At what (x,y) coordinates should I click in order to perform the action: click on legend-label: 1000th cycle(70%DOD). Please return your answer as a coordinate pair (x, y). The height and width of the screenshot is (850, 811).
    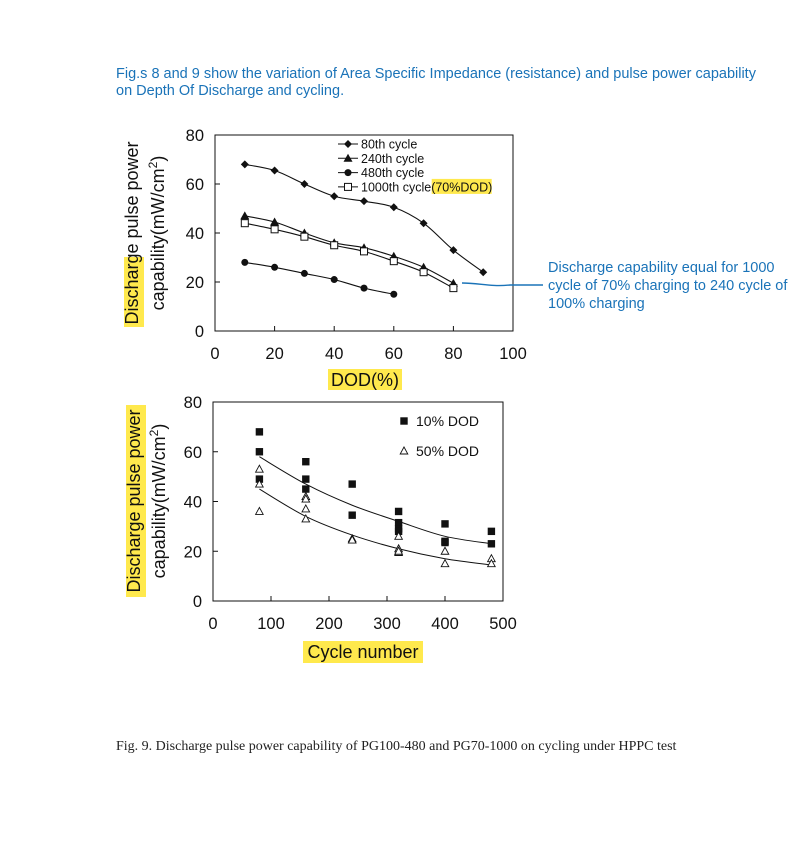
    Looking at the image, I should click on (426, 187).